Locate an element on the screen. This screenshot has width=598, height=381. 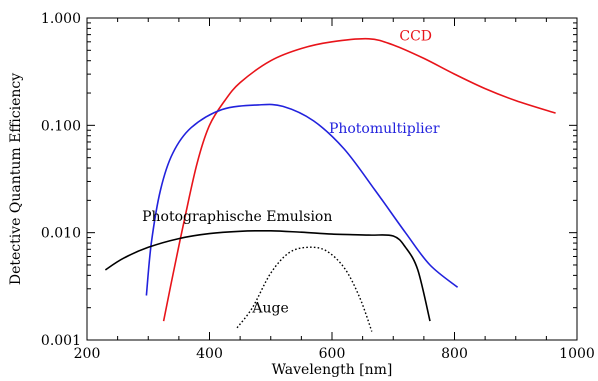
series-label-photographische-emulsion: Photographische Emulsion is located at coordinates (237, 217).